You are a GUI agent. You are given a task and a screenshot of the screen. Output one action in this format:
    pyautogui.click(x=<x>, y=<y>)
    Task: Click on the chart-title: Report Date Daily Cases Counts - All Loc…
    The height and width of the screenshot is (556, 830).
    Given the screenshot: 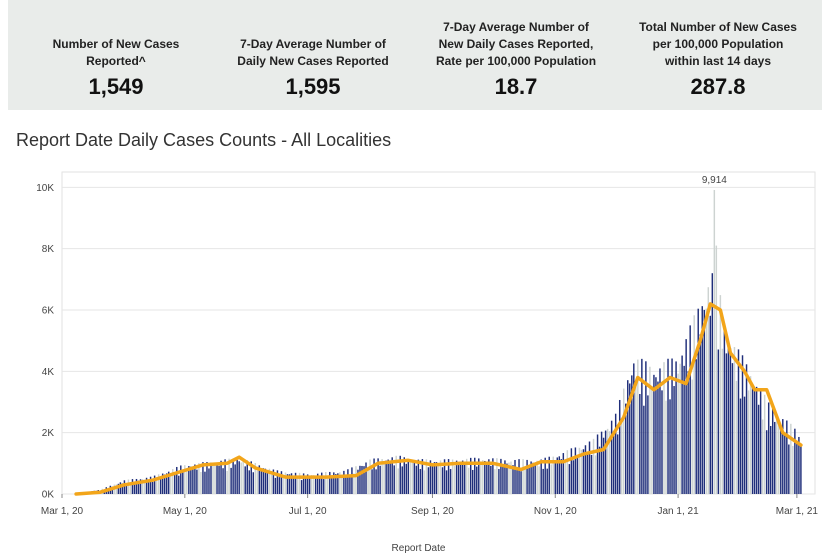 What is the action you would take?
    pyautogui.click(x=204, y=140)
    